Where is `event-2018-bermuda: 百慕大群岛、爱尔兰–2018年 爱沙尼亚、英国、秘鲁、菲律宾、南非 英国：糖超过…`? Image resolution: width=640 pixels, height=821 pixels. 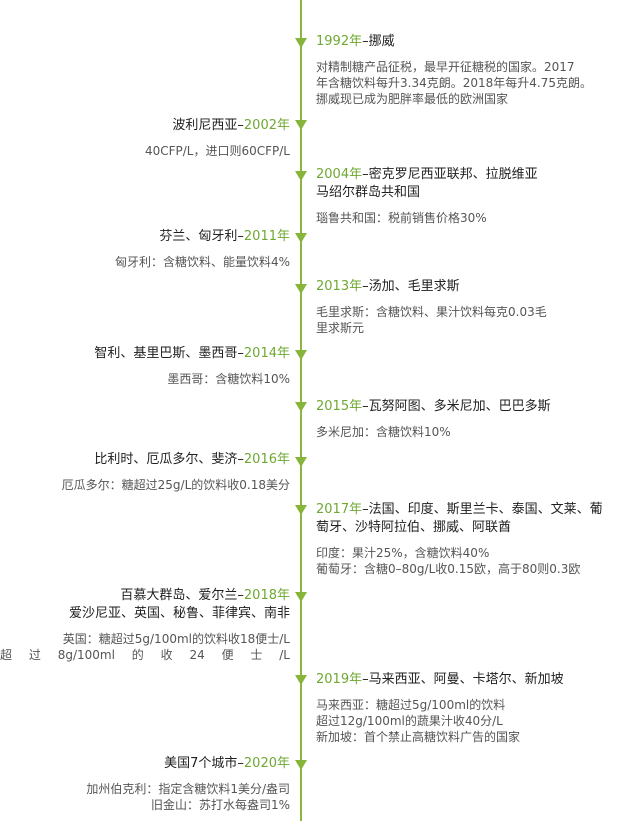
event-2018-bermuda: 百慕大群岛、爱尔兰–2018年 爱沙尼亚、英国、秘鲁、菲律宾、南非 英国：糖超过… is located at coordinates (145, 625).